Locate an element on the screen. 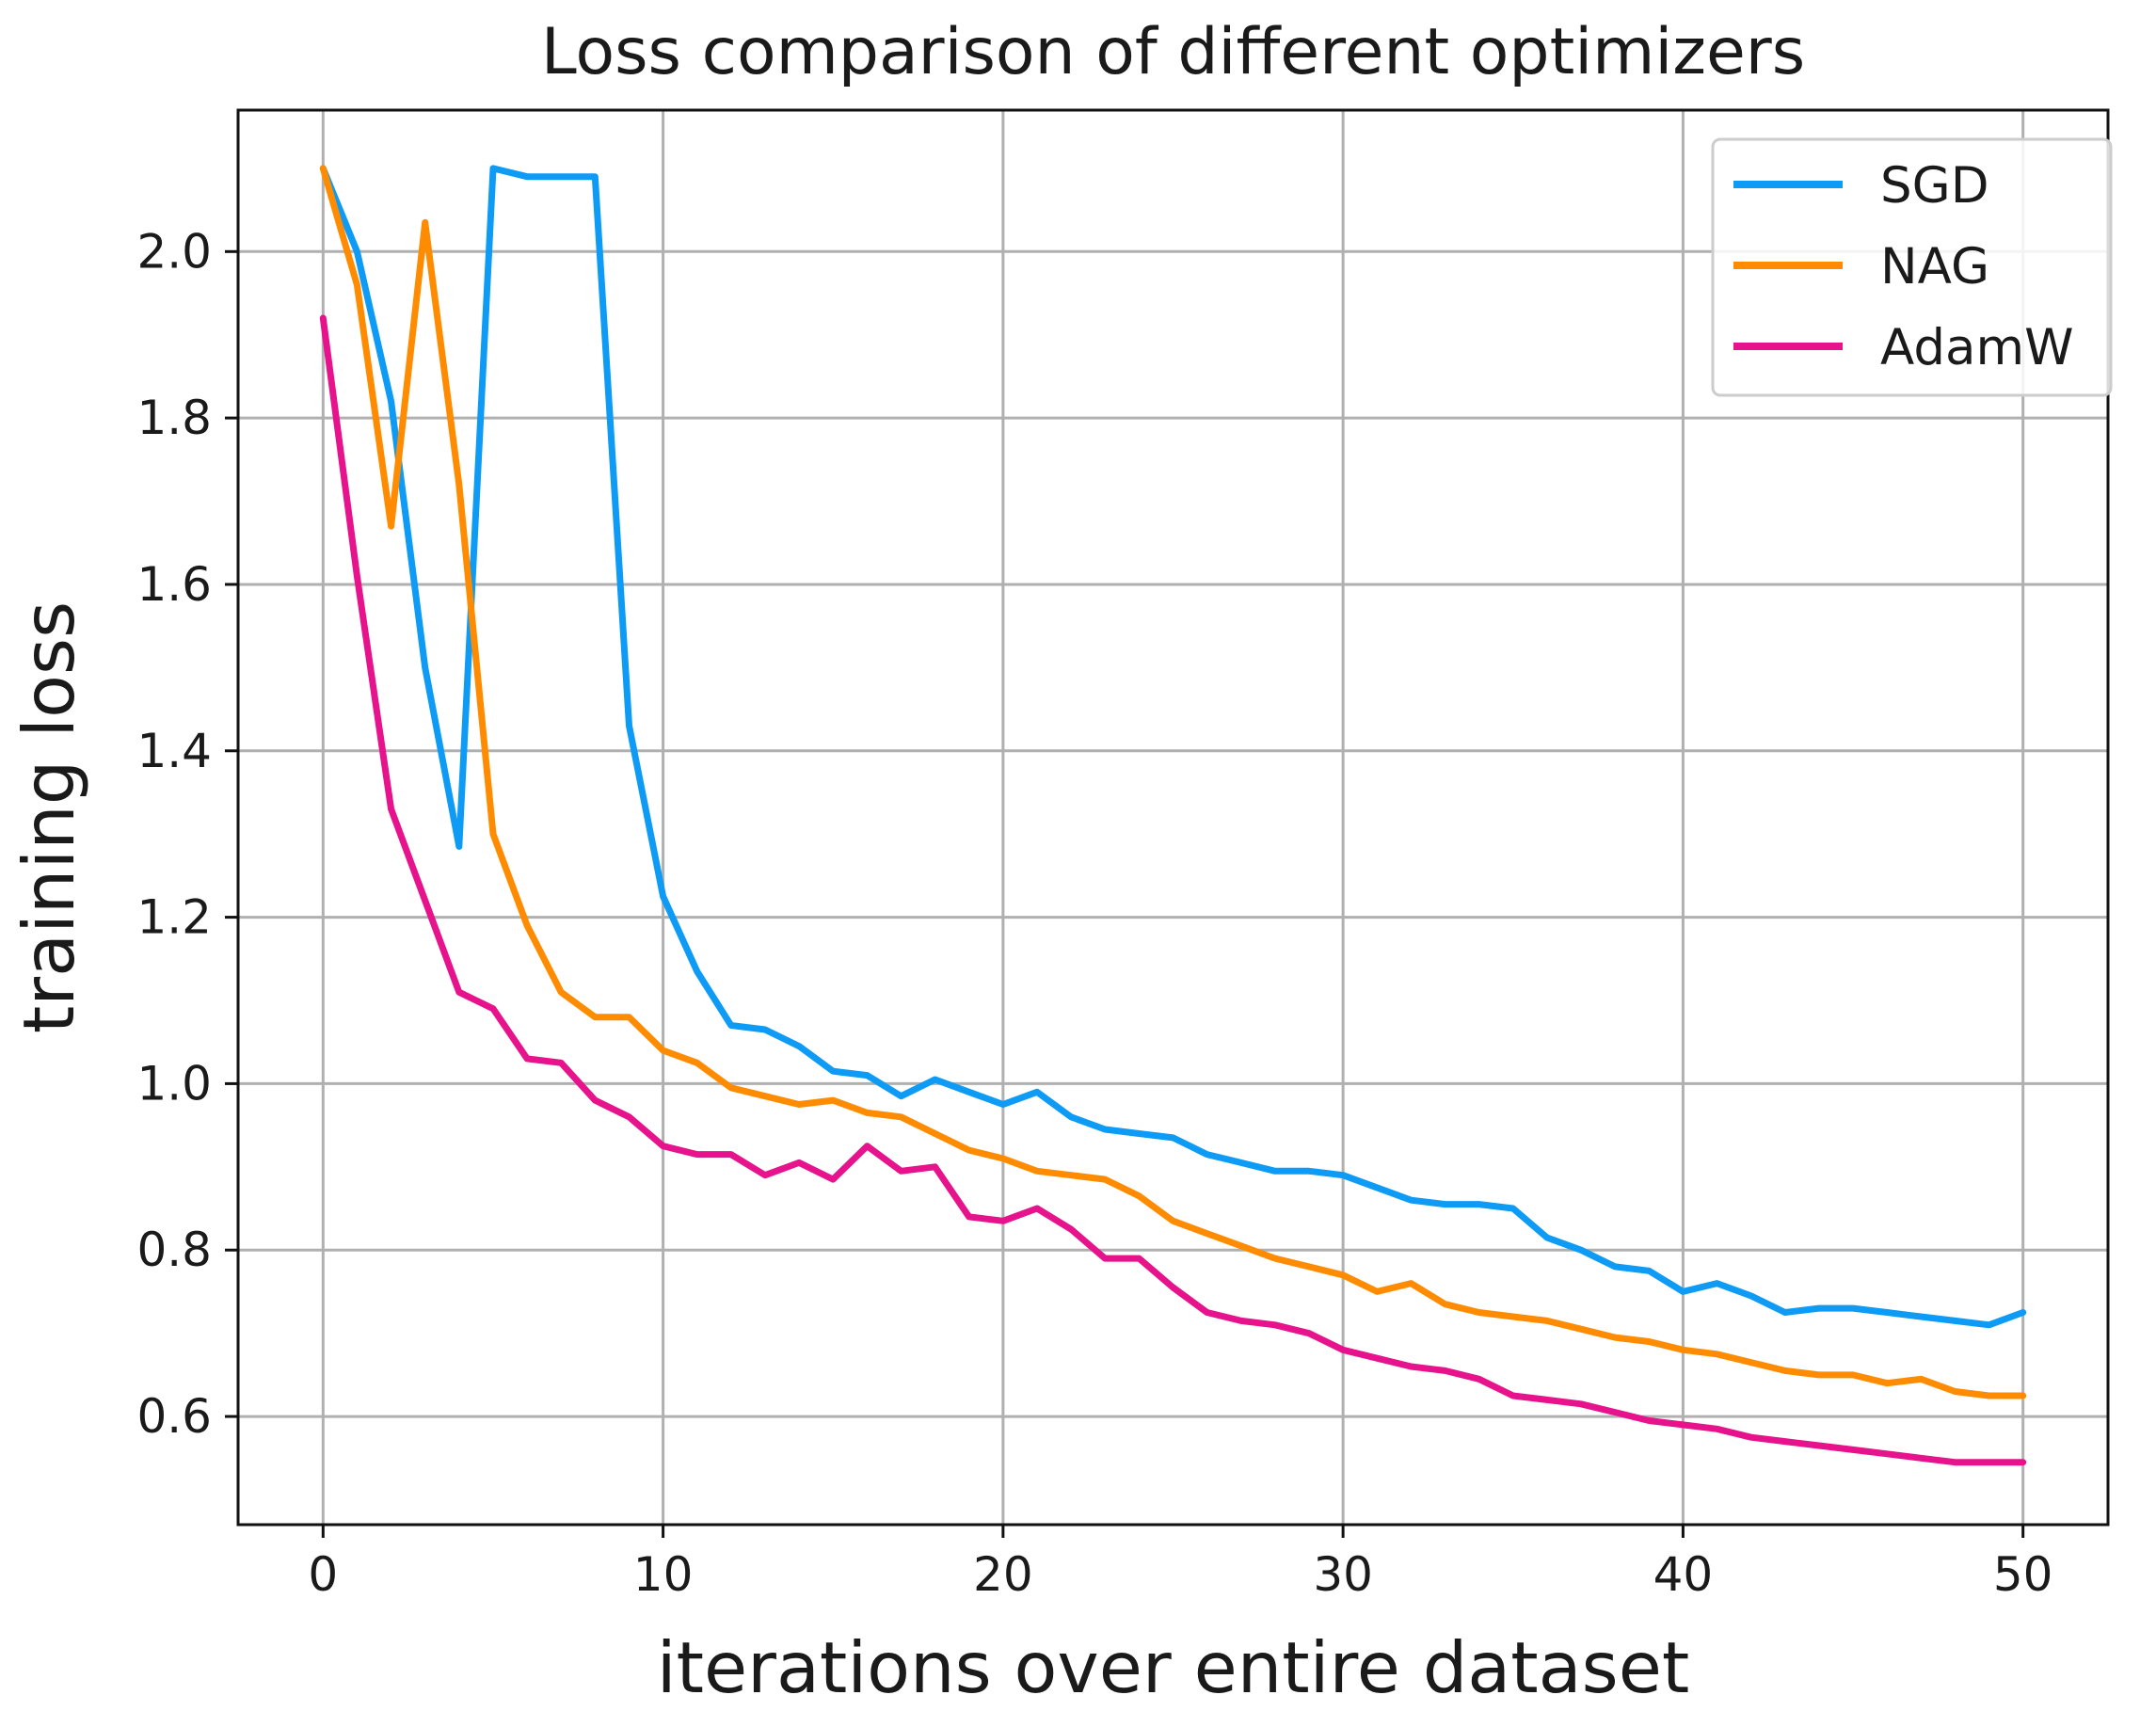  legend-label-nag: NAG is located at coordinates (1934, 267).